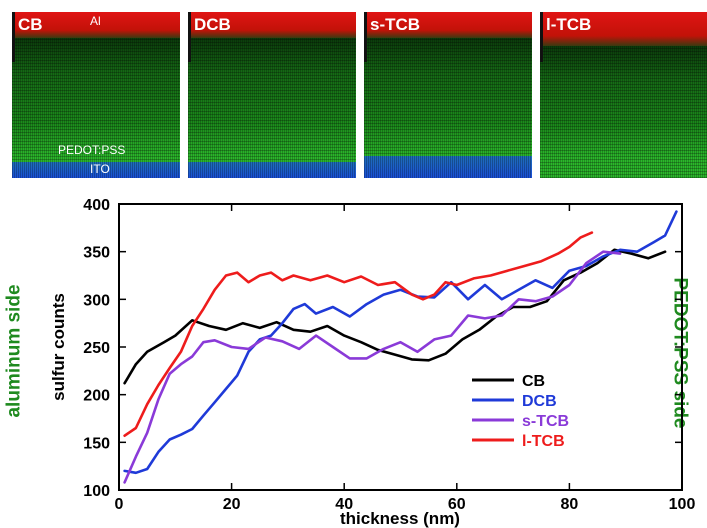 The width and height of the screenshot is (707, 528). What do you see at coordinates (570, 504) in the screenshot?
I see `x-tick-label: 80` at bounding box center [570, 504].